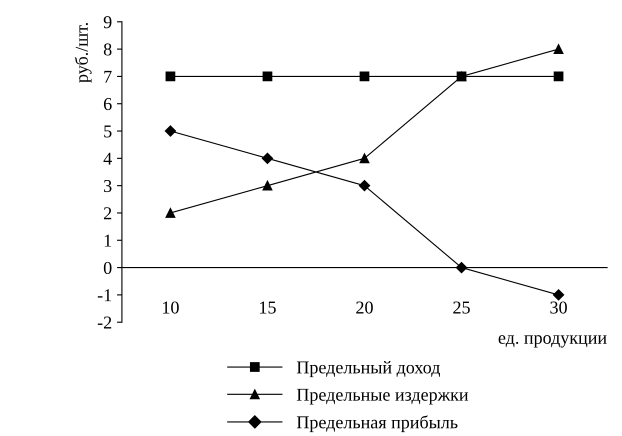 This screenshot has width=622, height=436. What do you see at coordinates (170, 307) in the screenshot?
I see `x-tick-label: 10` at bounding box center [170, 307].